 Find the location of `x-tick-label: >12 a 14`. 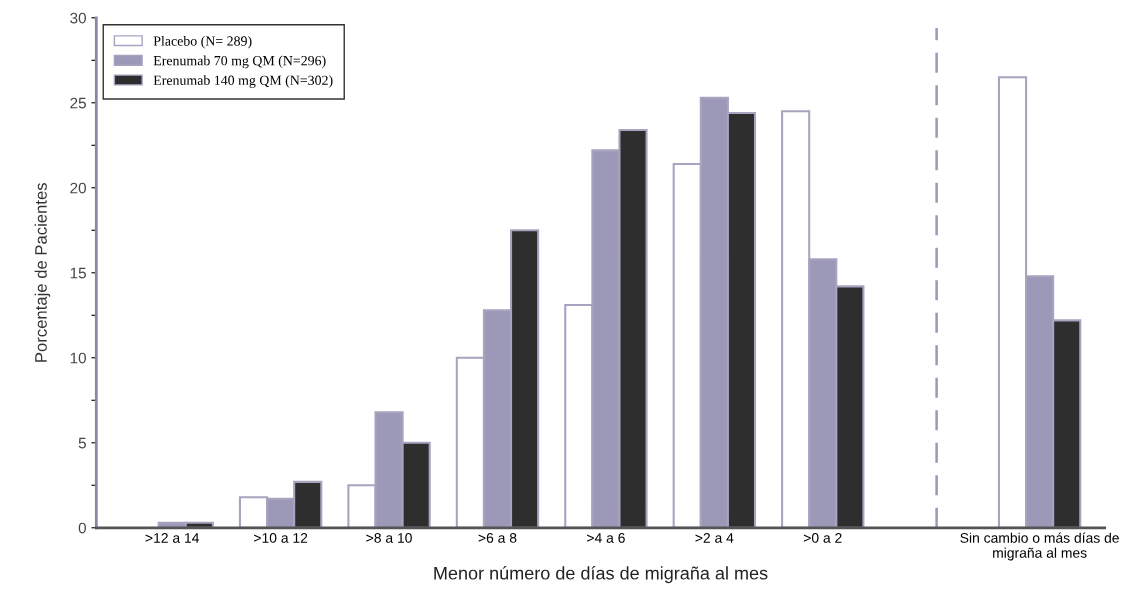

x-tick-label: >12 a 14 is located at coordinates (172, 538).